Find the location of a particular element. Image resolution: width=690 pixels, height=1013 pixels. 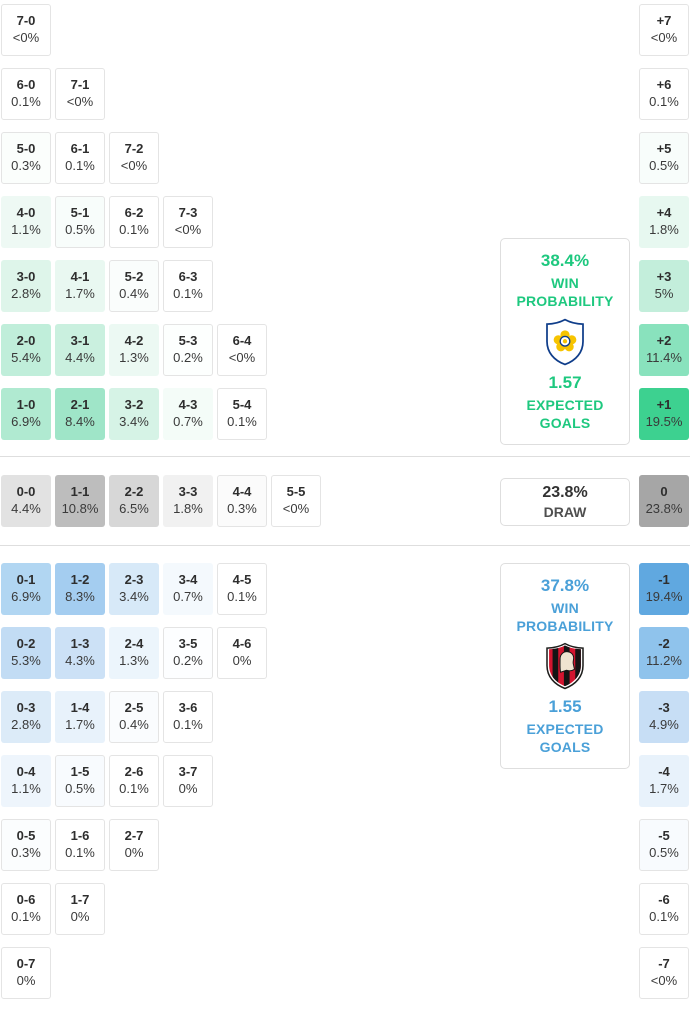

score-label: 2-3 is located at coordinates (134, 580).